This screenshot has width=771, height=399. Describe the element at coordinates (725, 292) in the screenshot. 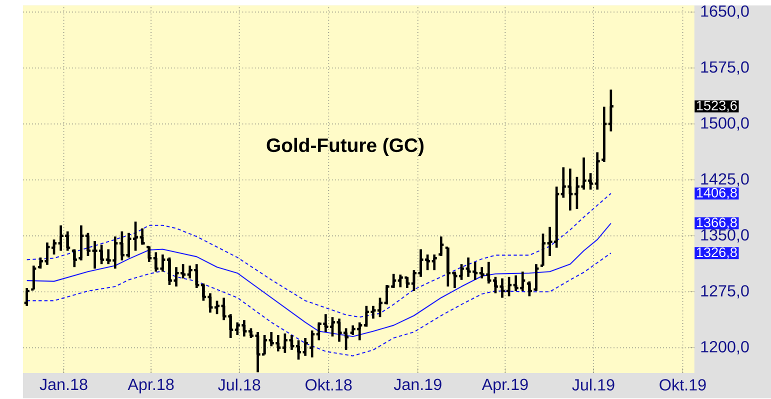

I see `y-tick-label: 1275,0` at that location.